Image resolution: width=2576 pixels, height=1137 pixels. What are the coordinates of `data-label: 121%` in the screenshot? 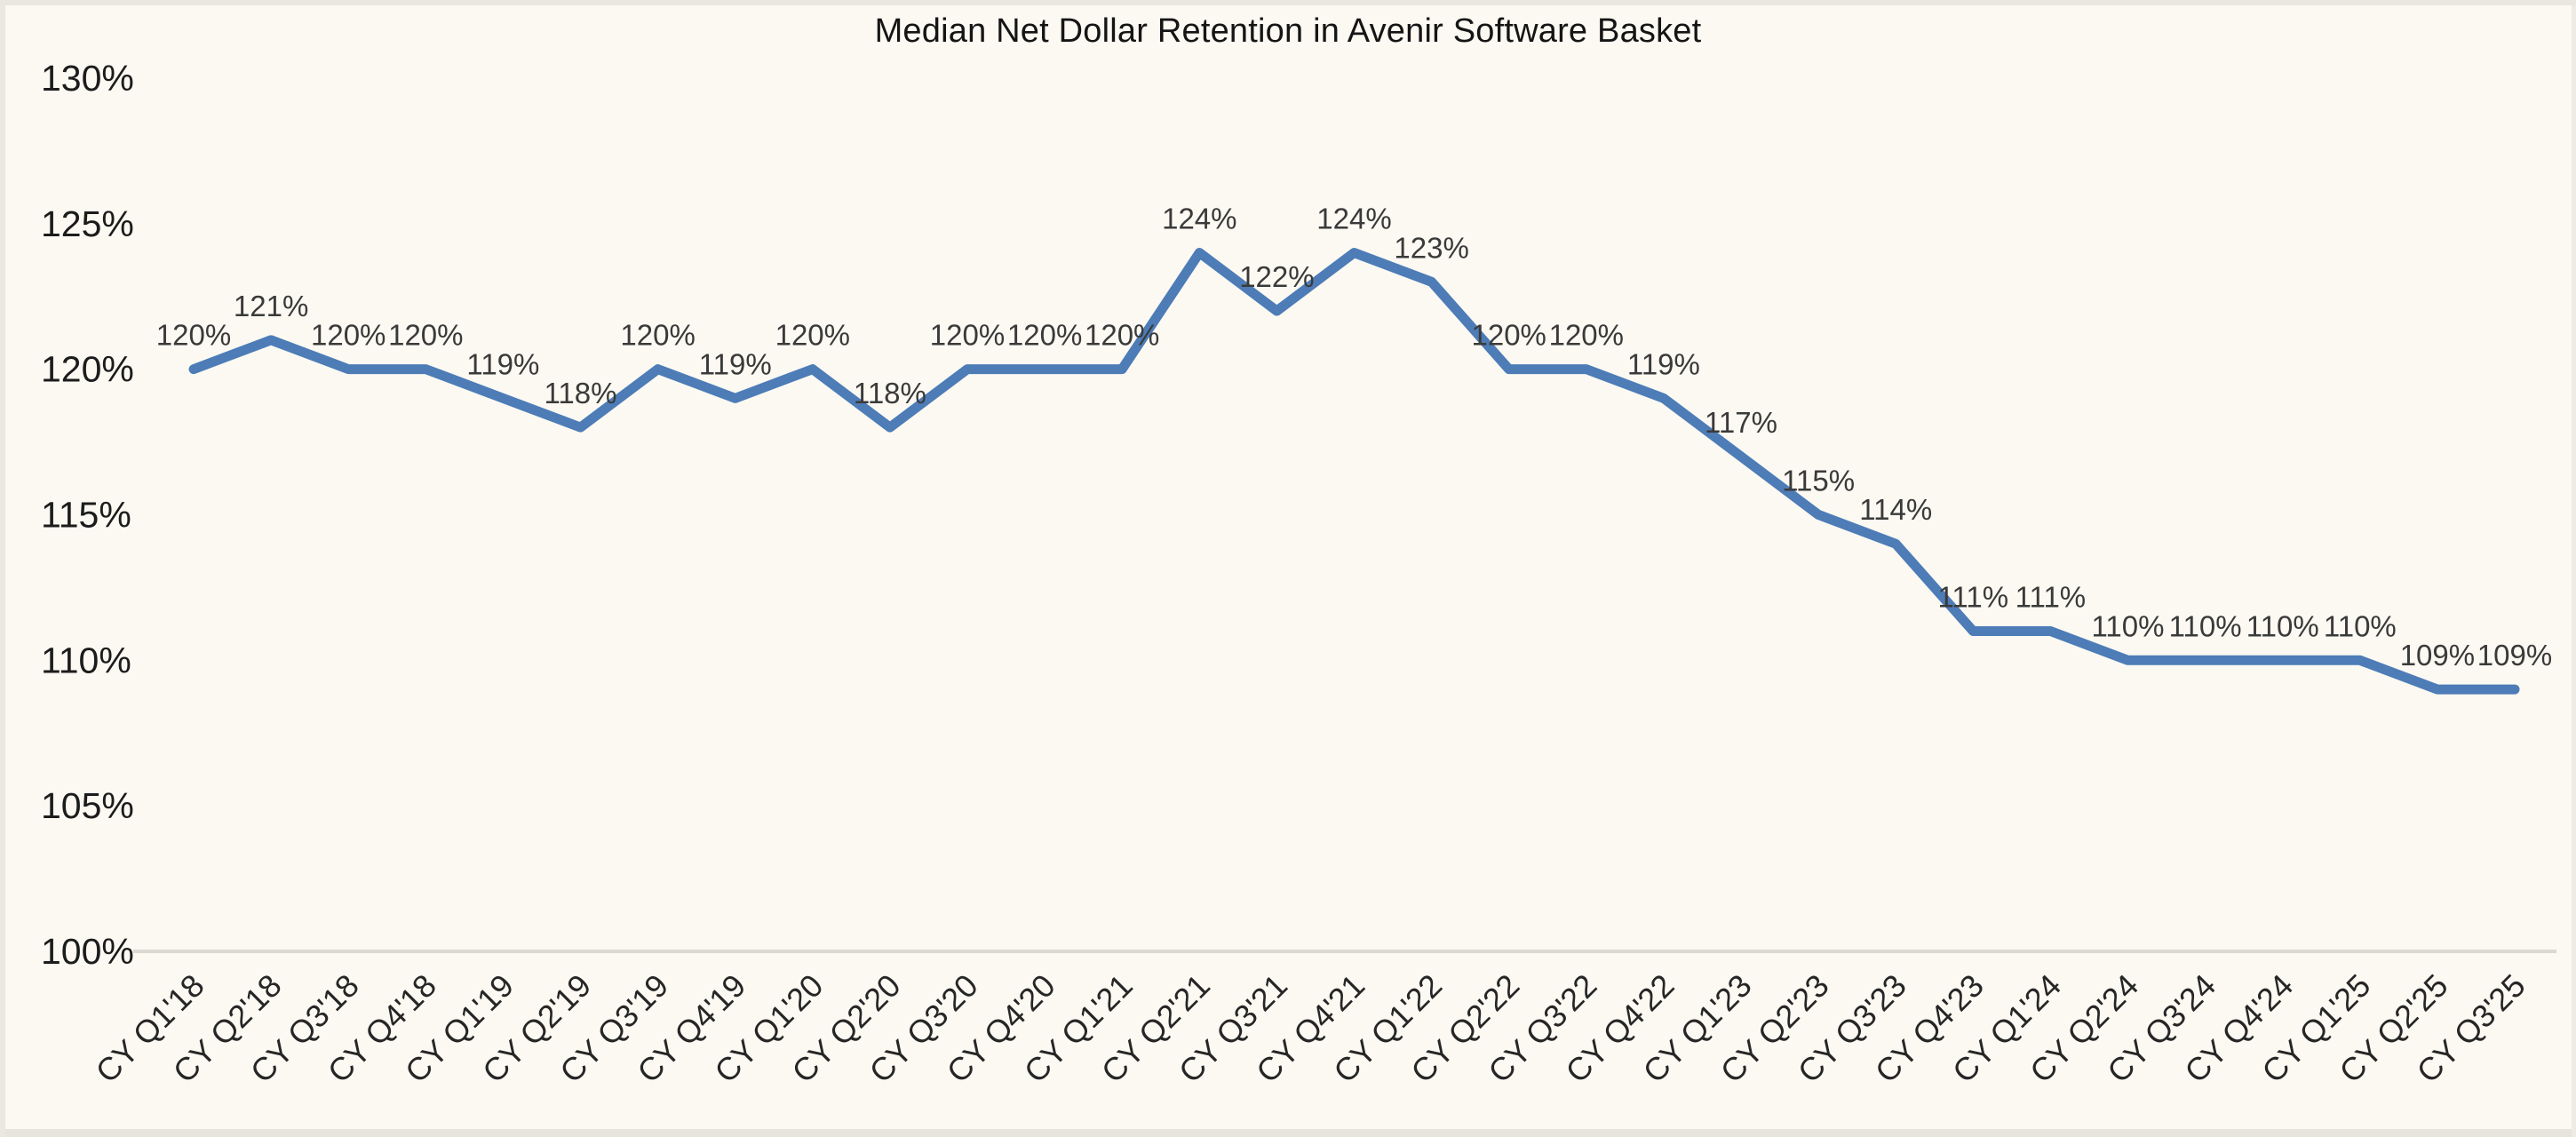 It's located at (271, 306).